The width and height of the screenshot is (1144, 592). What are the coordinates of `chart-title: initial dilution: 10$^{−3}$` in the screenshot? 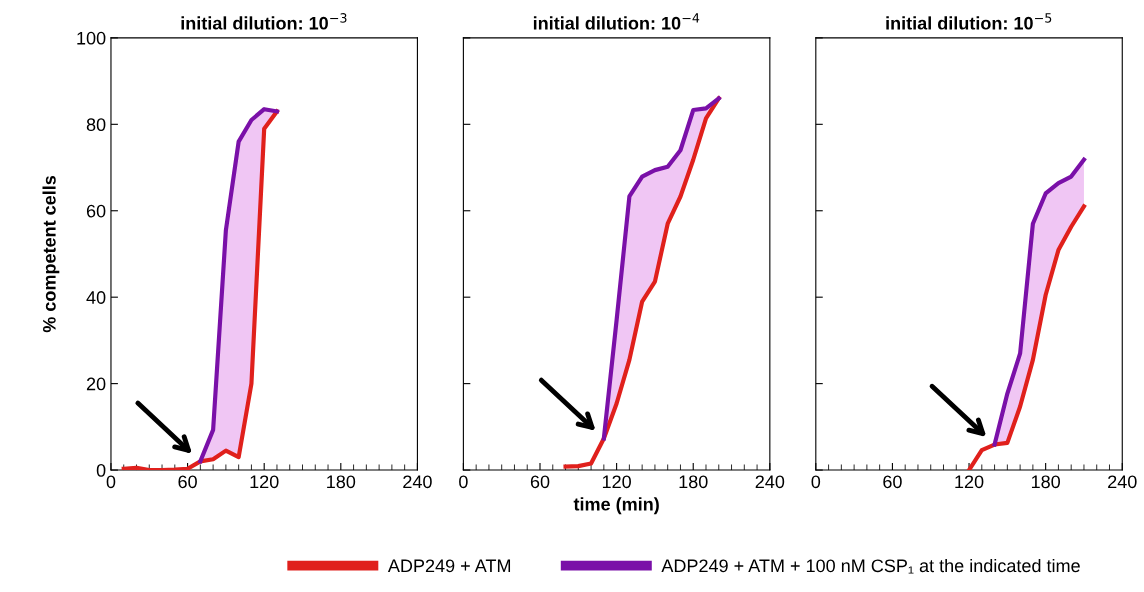 It's located at (264, 21).